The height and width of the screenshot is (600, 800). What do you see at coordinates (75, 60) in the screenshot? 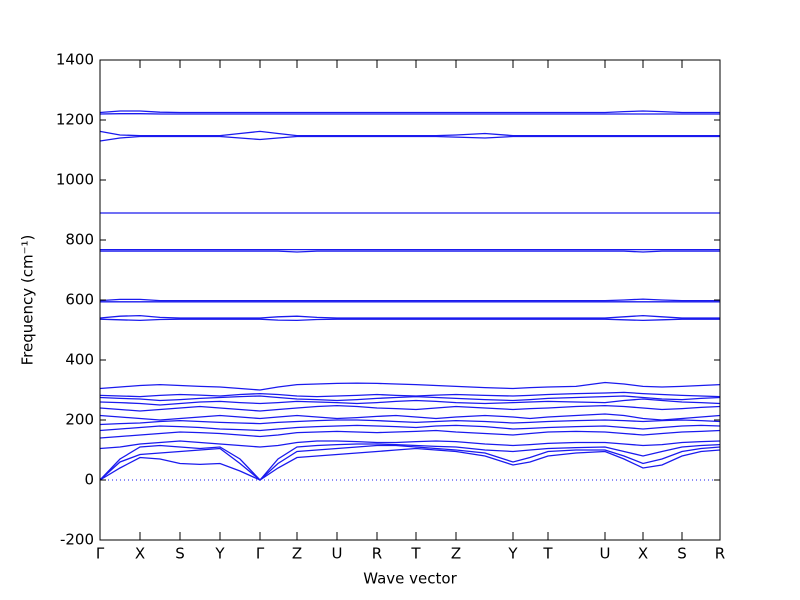
I see `y-tick-label: 1400` at bounding box center [75, 60].